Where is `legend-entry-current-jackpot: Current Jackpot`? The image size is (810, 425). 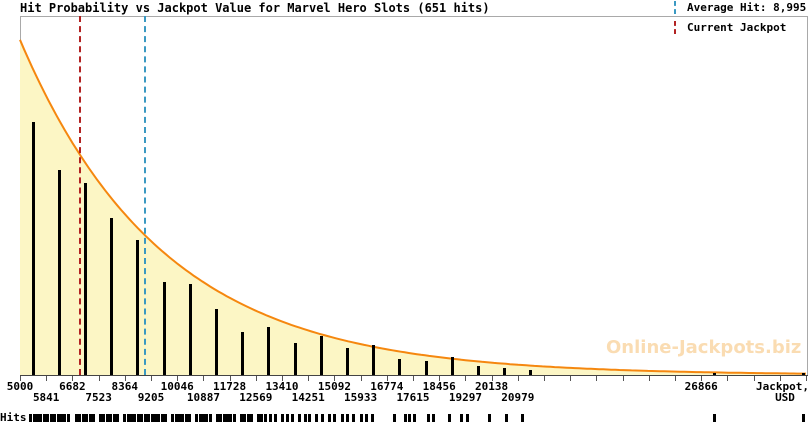
legend-entry-current-jackpot: Current Jackpot is located at coordinates (730, 27).